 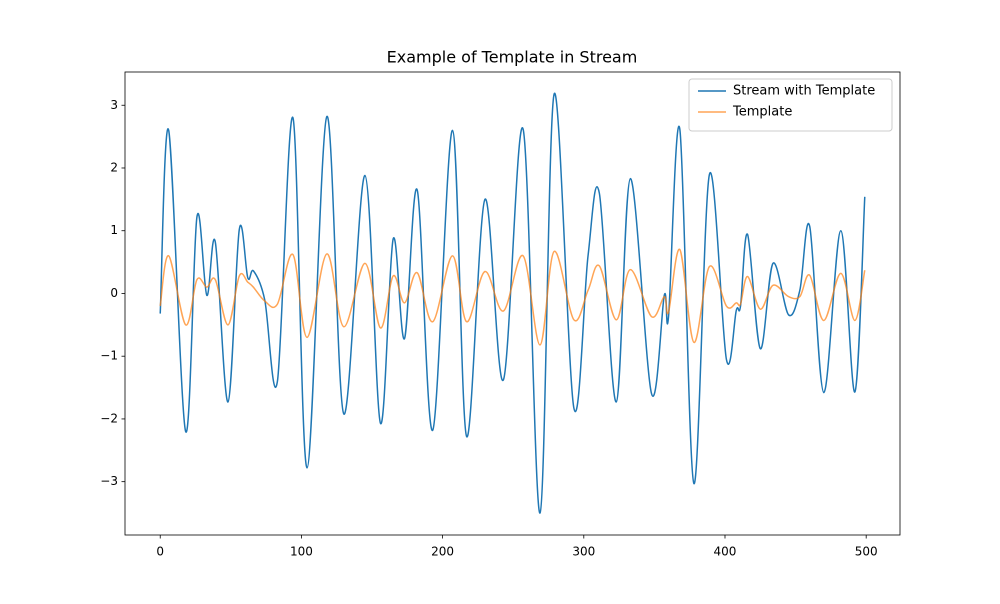 I want to click on x-tick-label: 500, so click(x=866, y=552).